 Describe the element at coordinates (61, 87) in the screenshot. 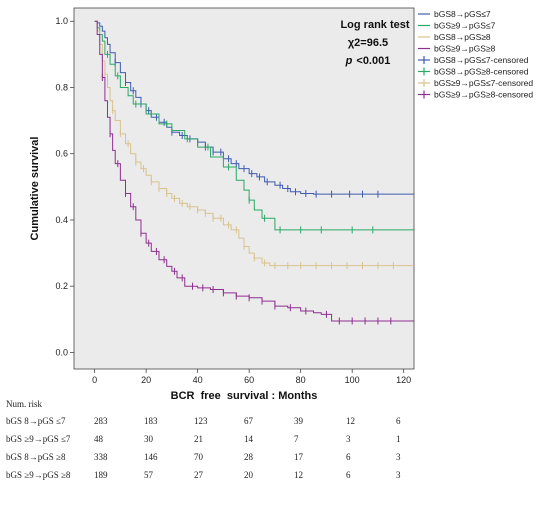

I see `y-tick-label: 0.8` at that location.